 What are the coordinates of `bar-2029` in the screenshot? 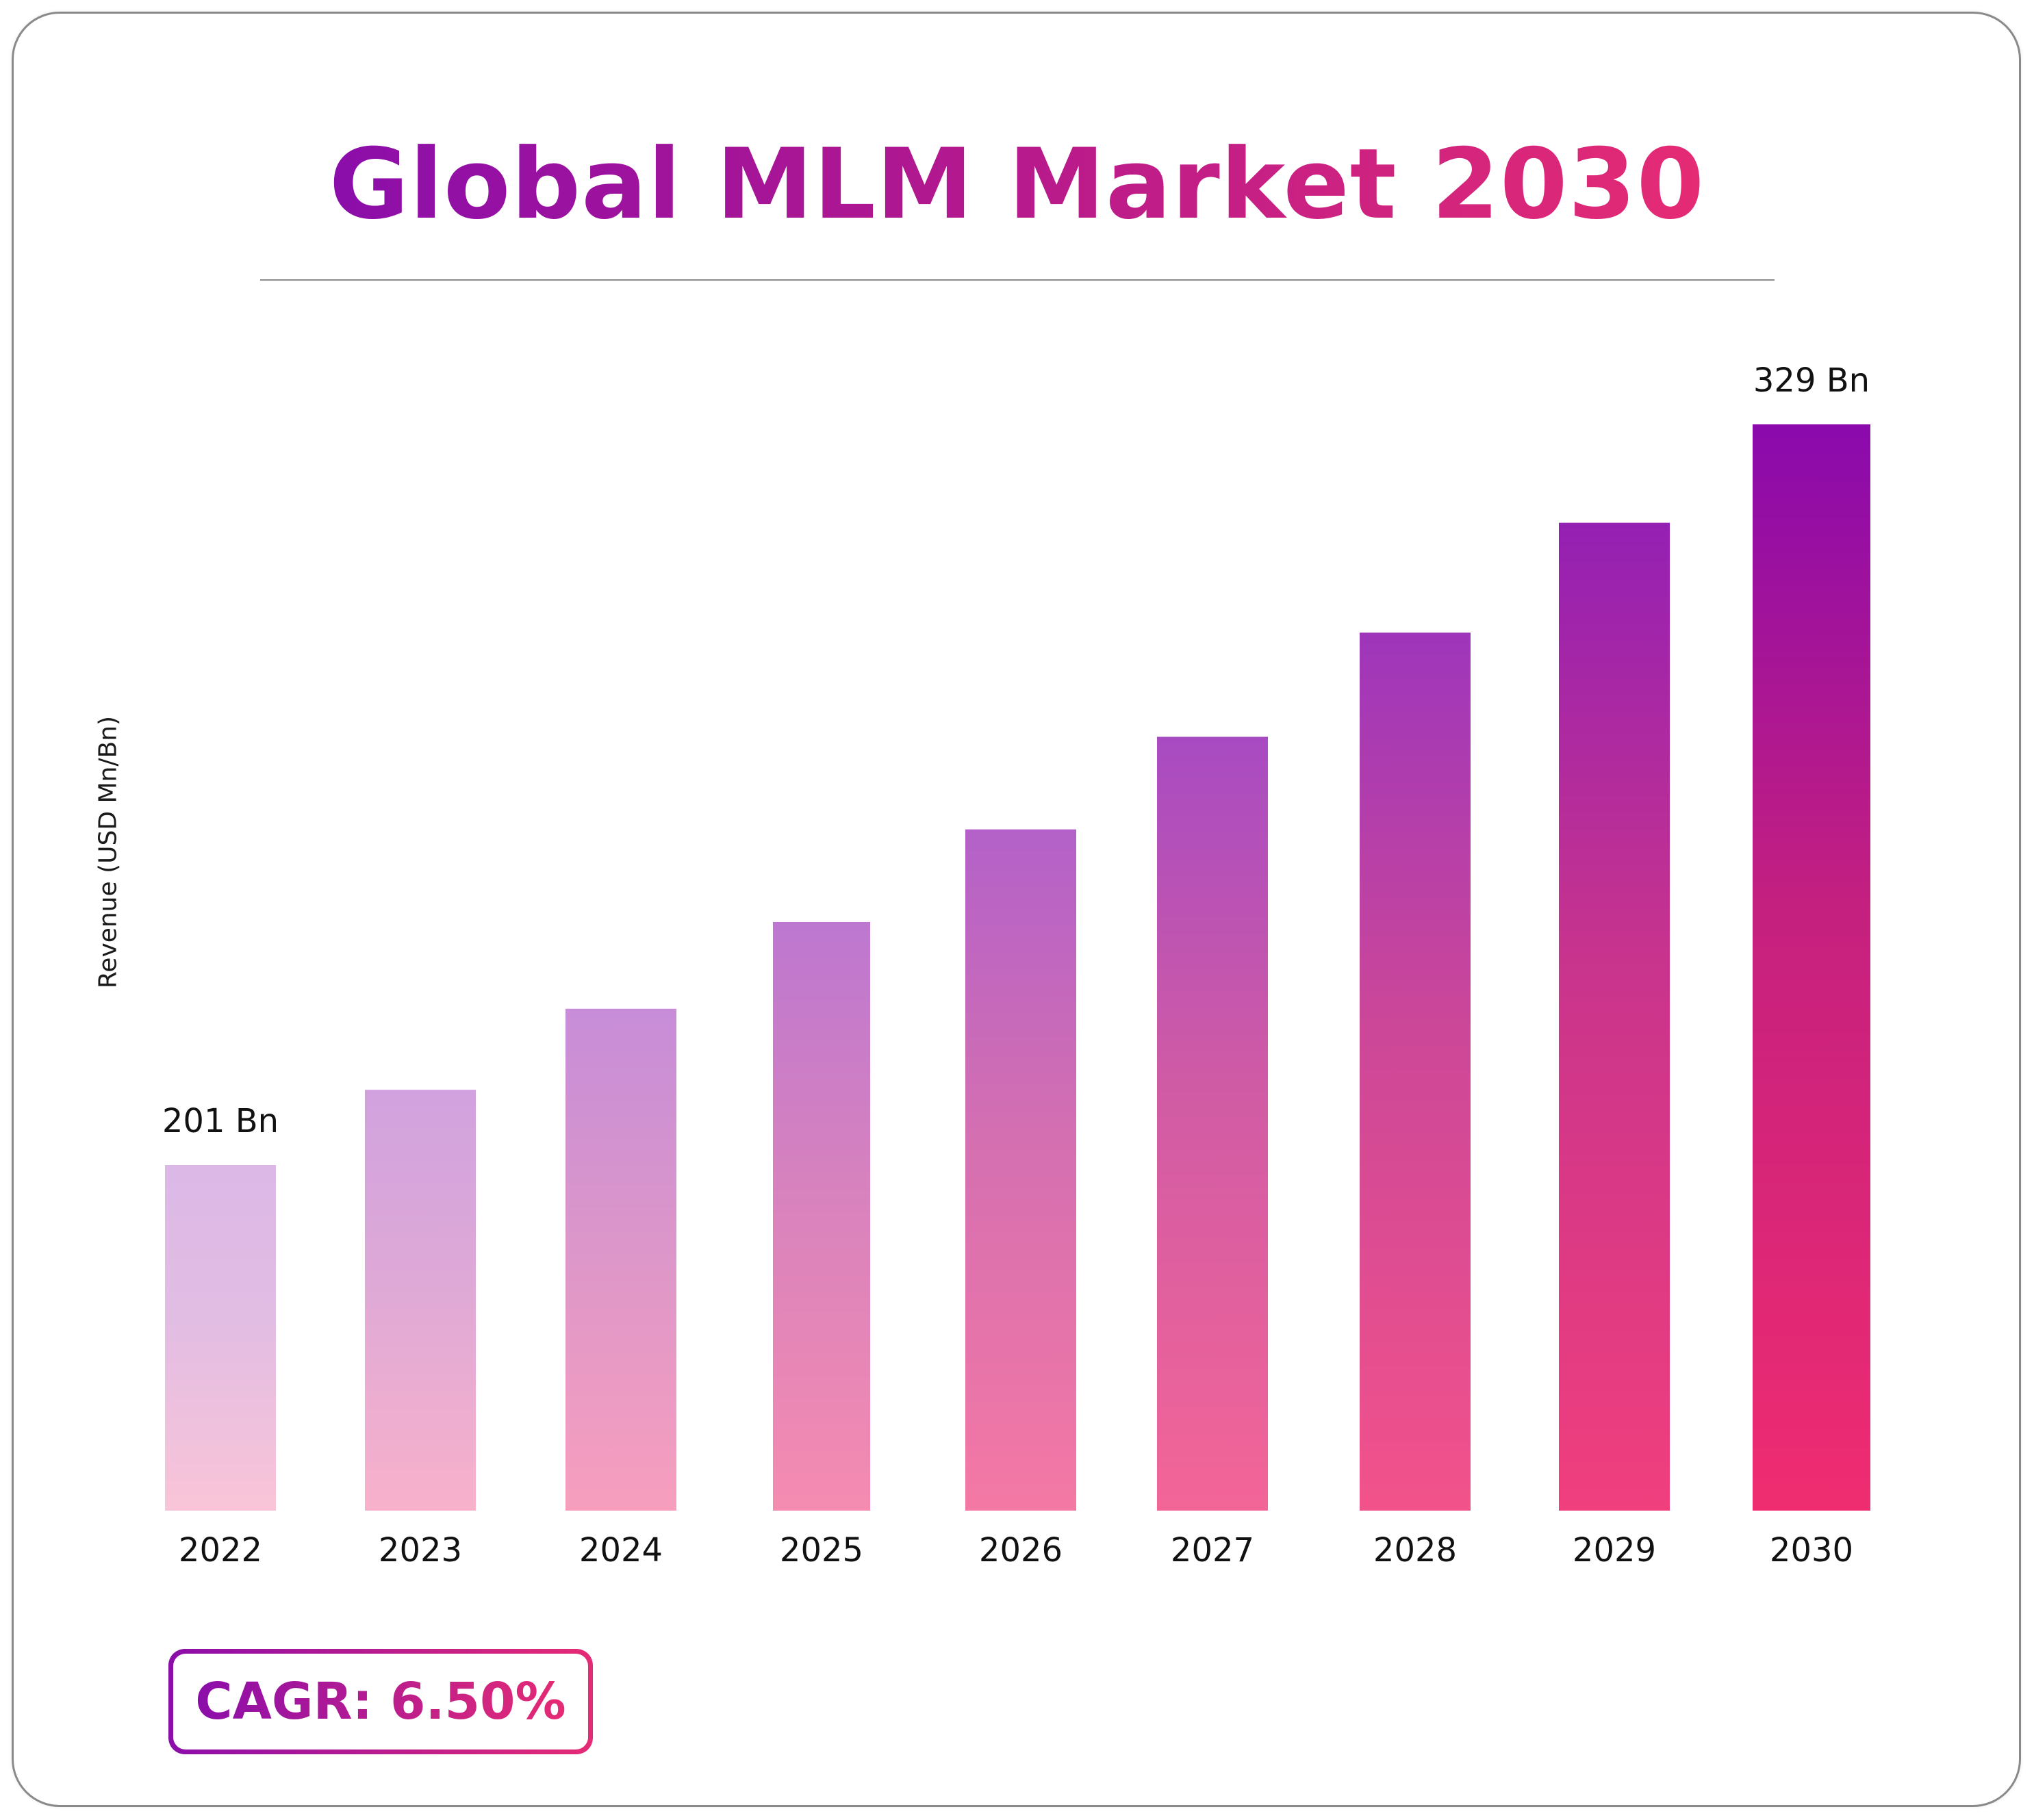 It's located at (1614, 1016).